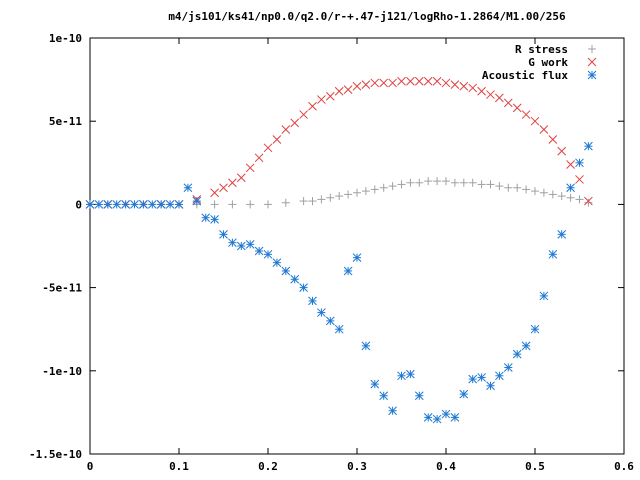  What do you see at coordinates (90, 466) in the screenshot?
I see `x-tick-label: 0` at bounding box center [90, 466].